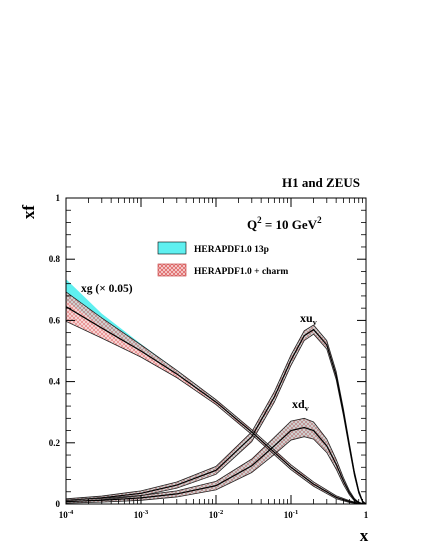 The height and width of the screenshot is (550, 425). What do you see at coordinates (308, 319) in the screenshot?
I see `series-label-xuv: xuv` at bounding box center [308, 319].